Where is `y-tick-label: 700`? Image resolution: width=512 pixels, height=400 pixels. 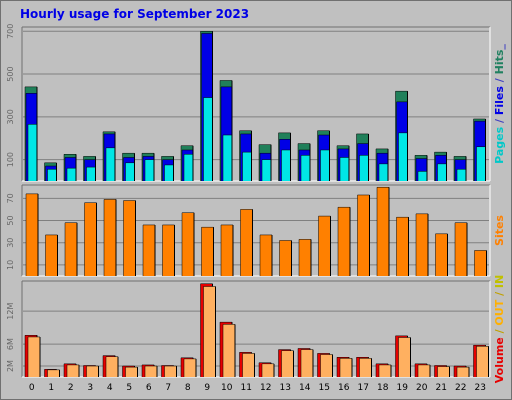
y-tick-label: 700 is located at coordinates (10, 31).